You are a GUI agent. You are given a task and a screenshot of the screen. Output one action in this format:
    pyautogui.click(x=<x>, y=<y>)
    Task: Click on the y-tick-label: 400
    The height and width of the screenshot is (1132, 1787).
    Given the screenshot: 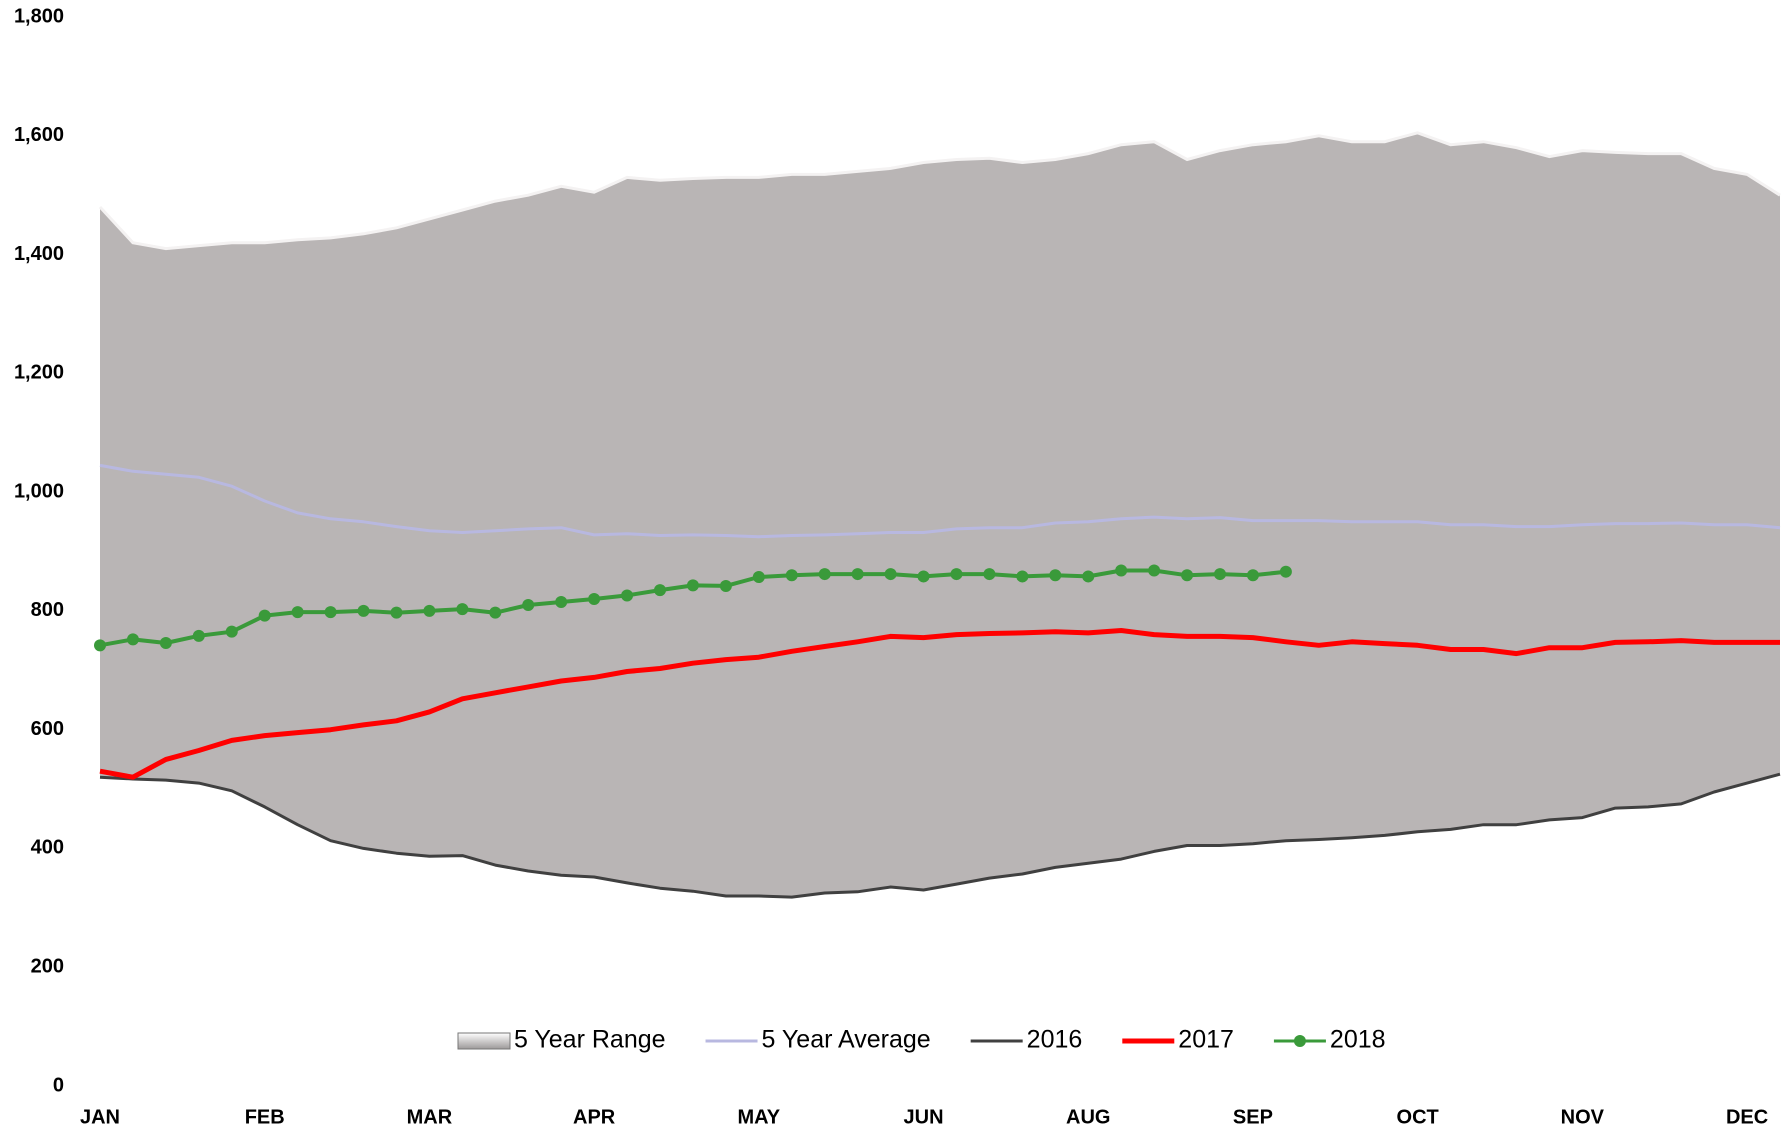 What is the action you would take?
    pyautogui.click(x=47, y=848)
    